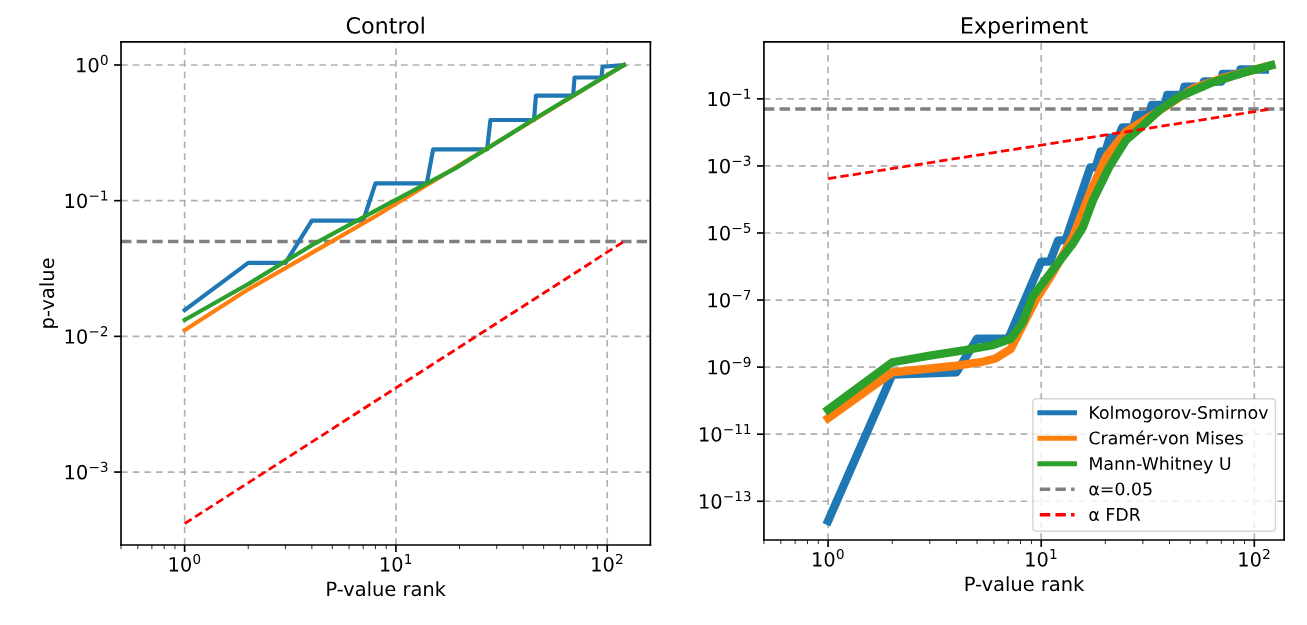 This screenshot has height=625, width=1307. I want to click on y-tick-label: 10$^{−9}$, so click(729, 365).